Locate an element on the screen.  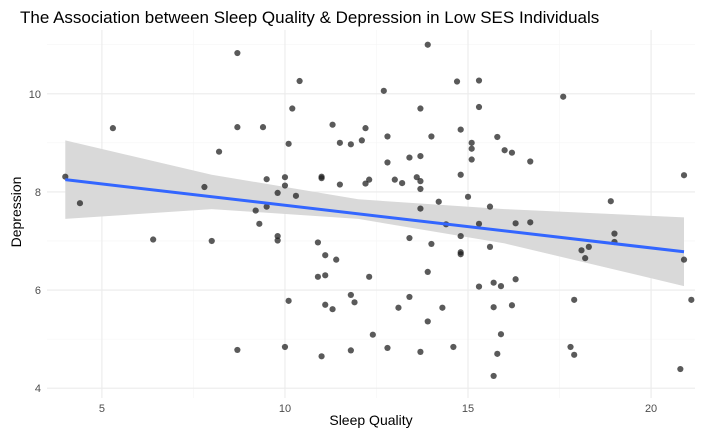
y-tick-label: 4 is located at coordinates (38, 389).